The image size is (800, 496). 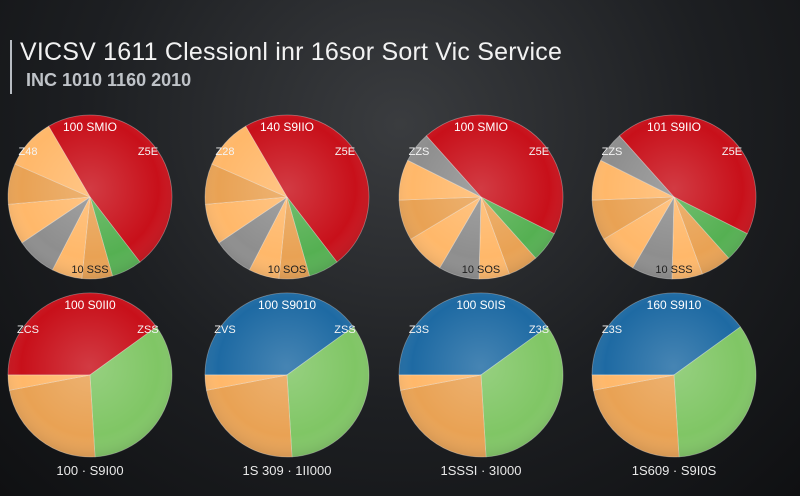 I want to click on pie-1-gloss, so click(x=90, y=197).